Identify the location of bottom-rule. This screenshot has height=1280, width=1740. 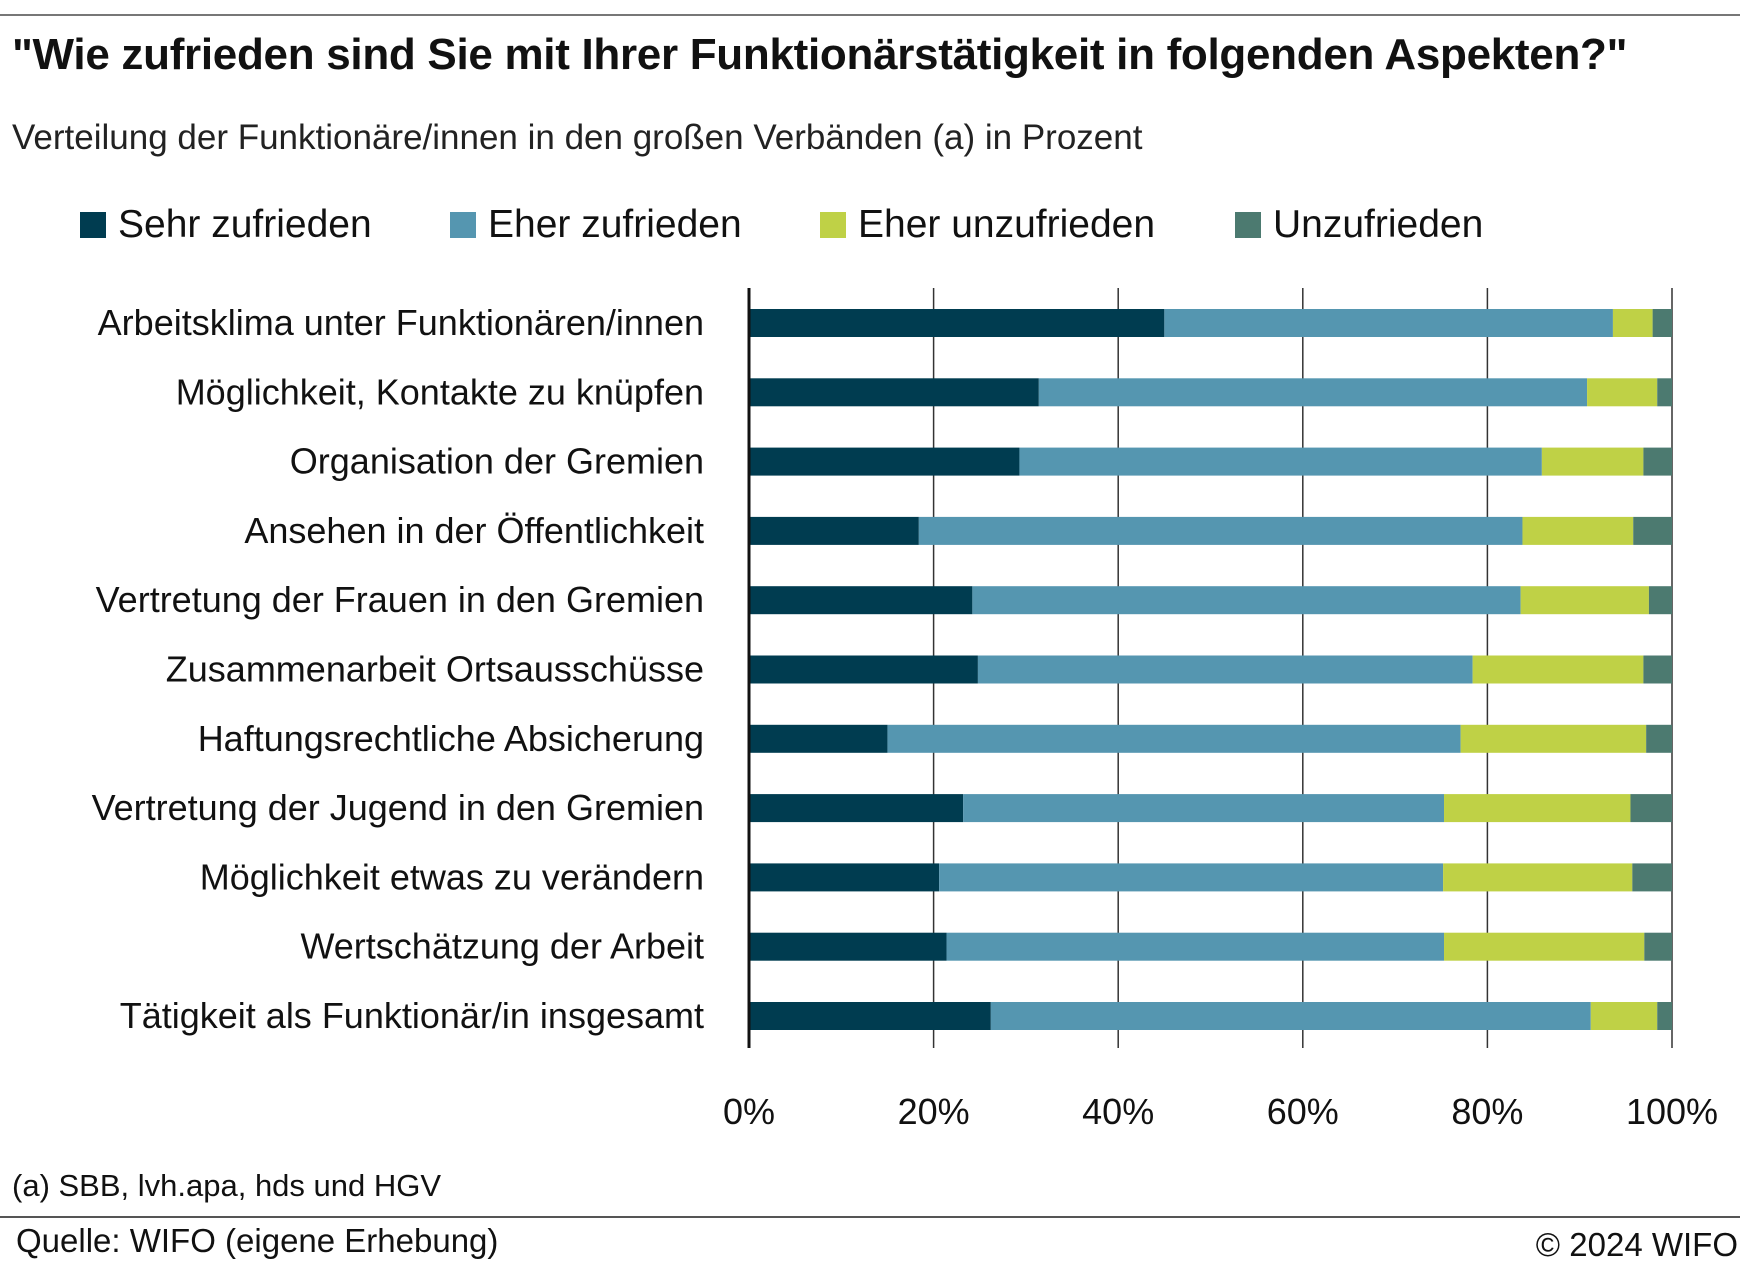
(870, 1217).